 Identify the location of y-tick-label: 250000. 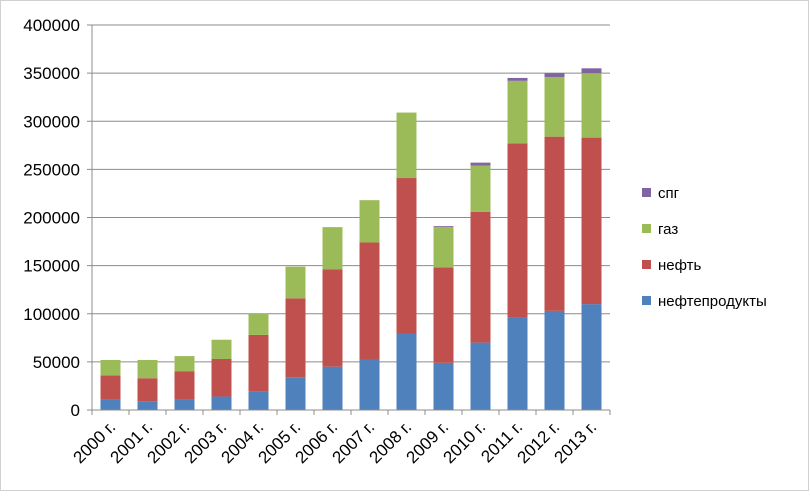
(51, 169).